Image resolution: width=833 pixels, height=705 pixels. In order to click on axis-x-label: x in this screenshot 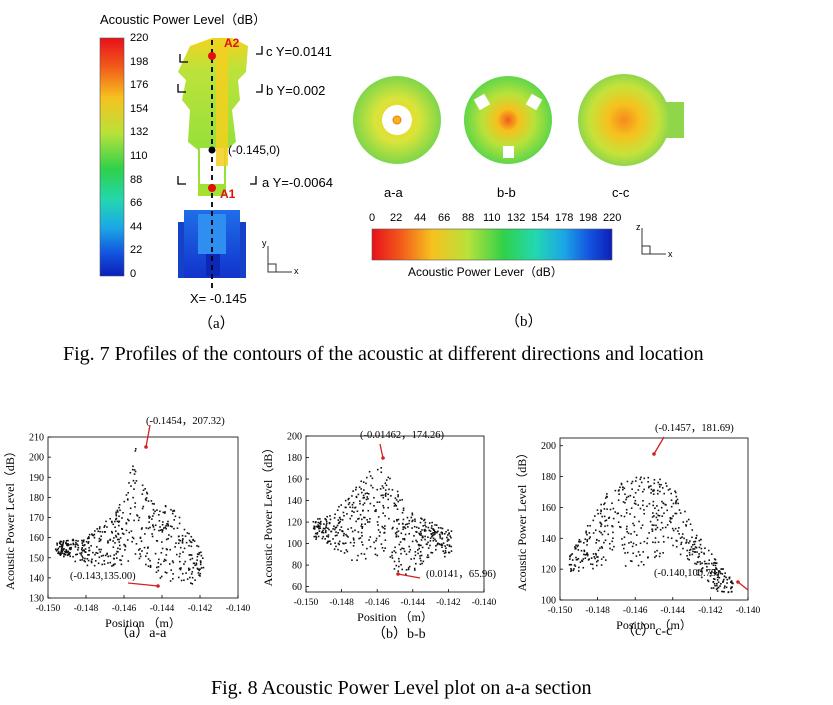, I will do `click(296, 271)`.